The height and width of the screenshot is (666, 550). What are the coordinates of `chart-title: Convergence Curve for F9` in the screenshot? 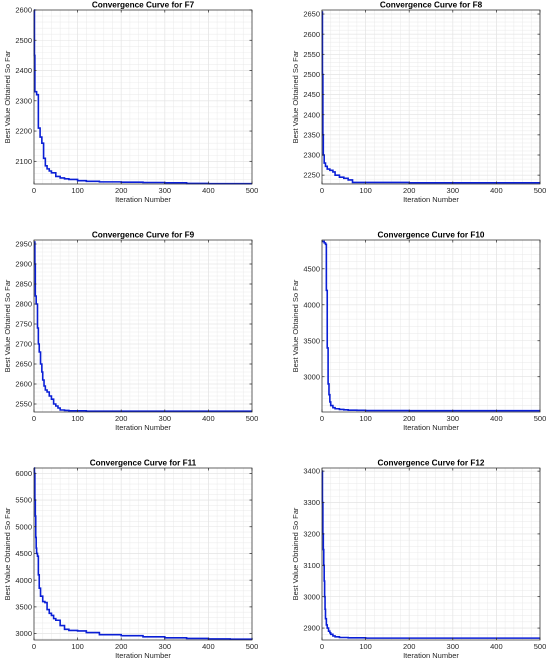 It's located at (143, 235).